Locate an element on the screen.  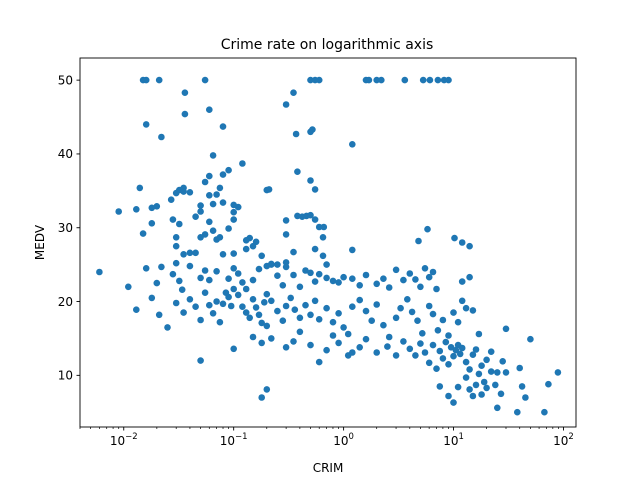
x-axis-label: CRIM is located at coordinates (328, 468).